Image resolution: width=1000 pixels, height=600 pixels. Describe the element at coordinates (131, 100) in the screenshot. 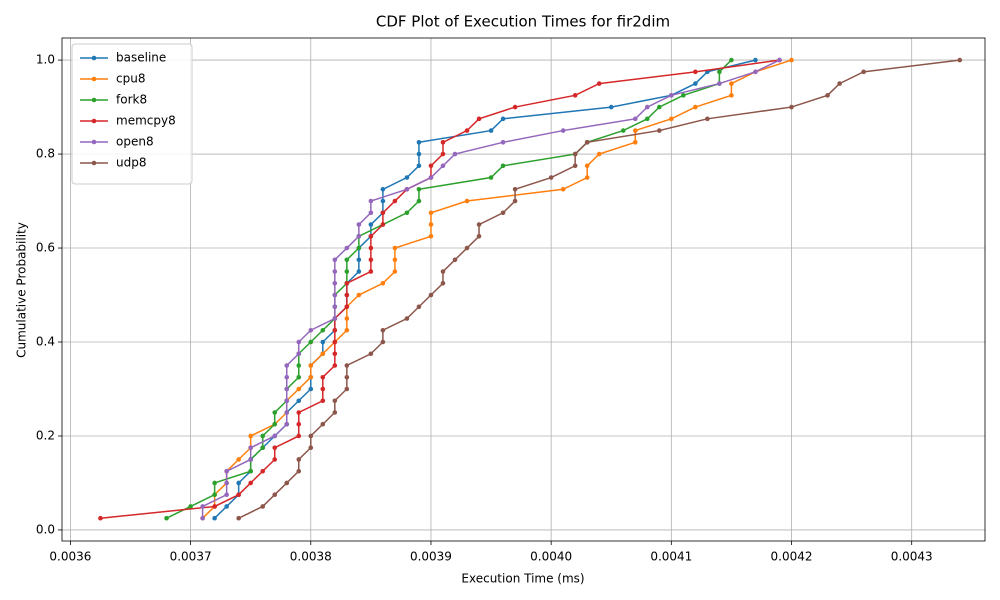

I see `legend-label: fork8` at that location.